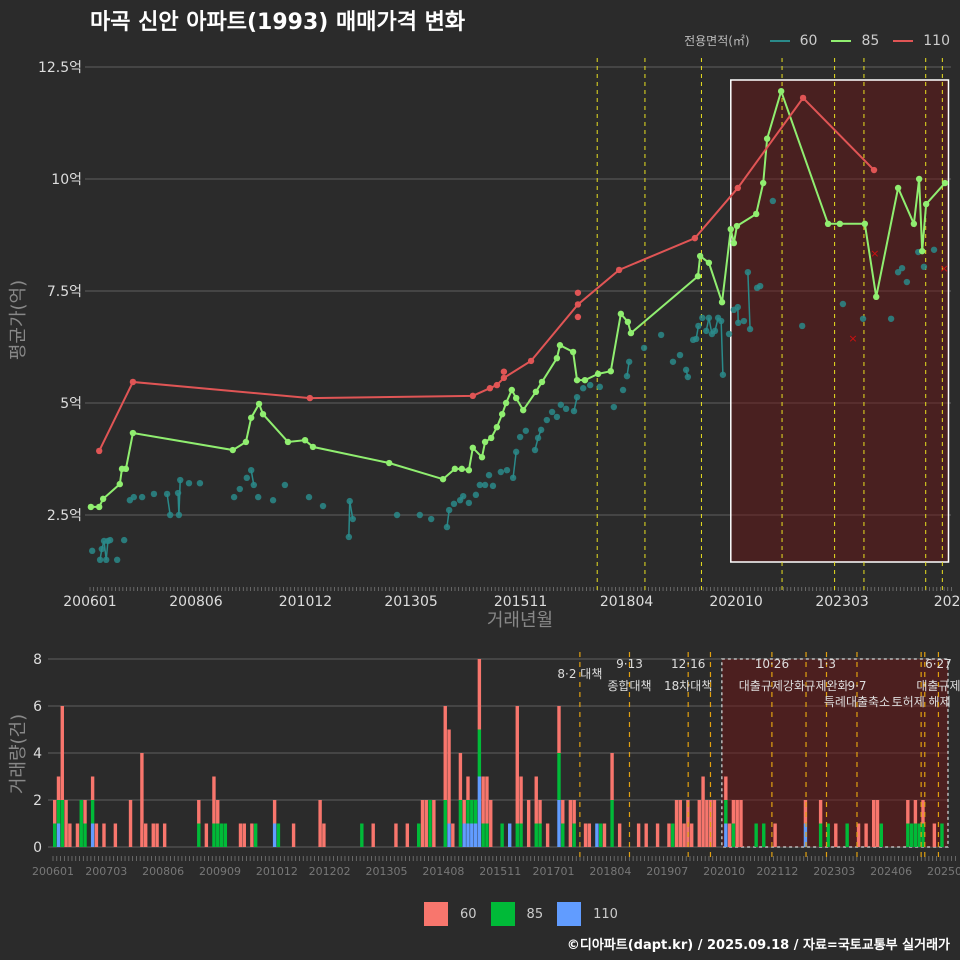 This screenshot has height=960, width=960. What do you see at coordinates (106, 871) in the screenshot?
I see `x-tick-label: 200703` at bounding box center [106, 871].